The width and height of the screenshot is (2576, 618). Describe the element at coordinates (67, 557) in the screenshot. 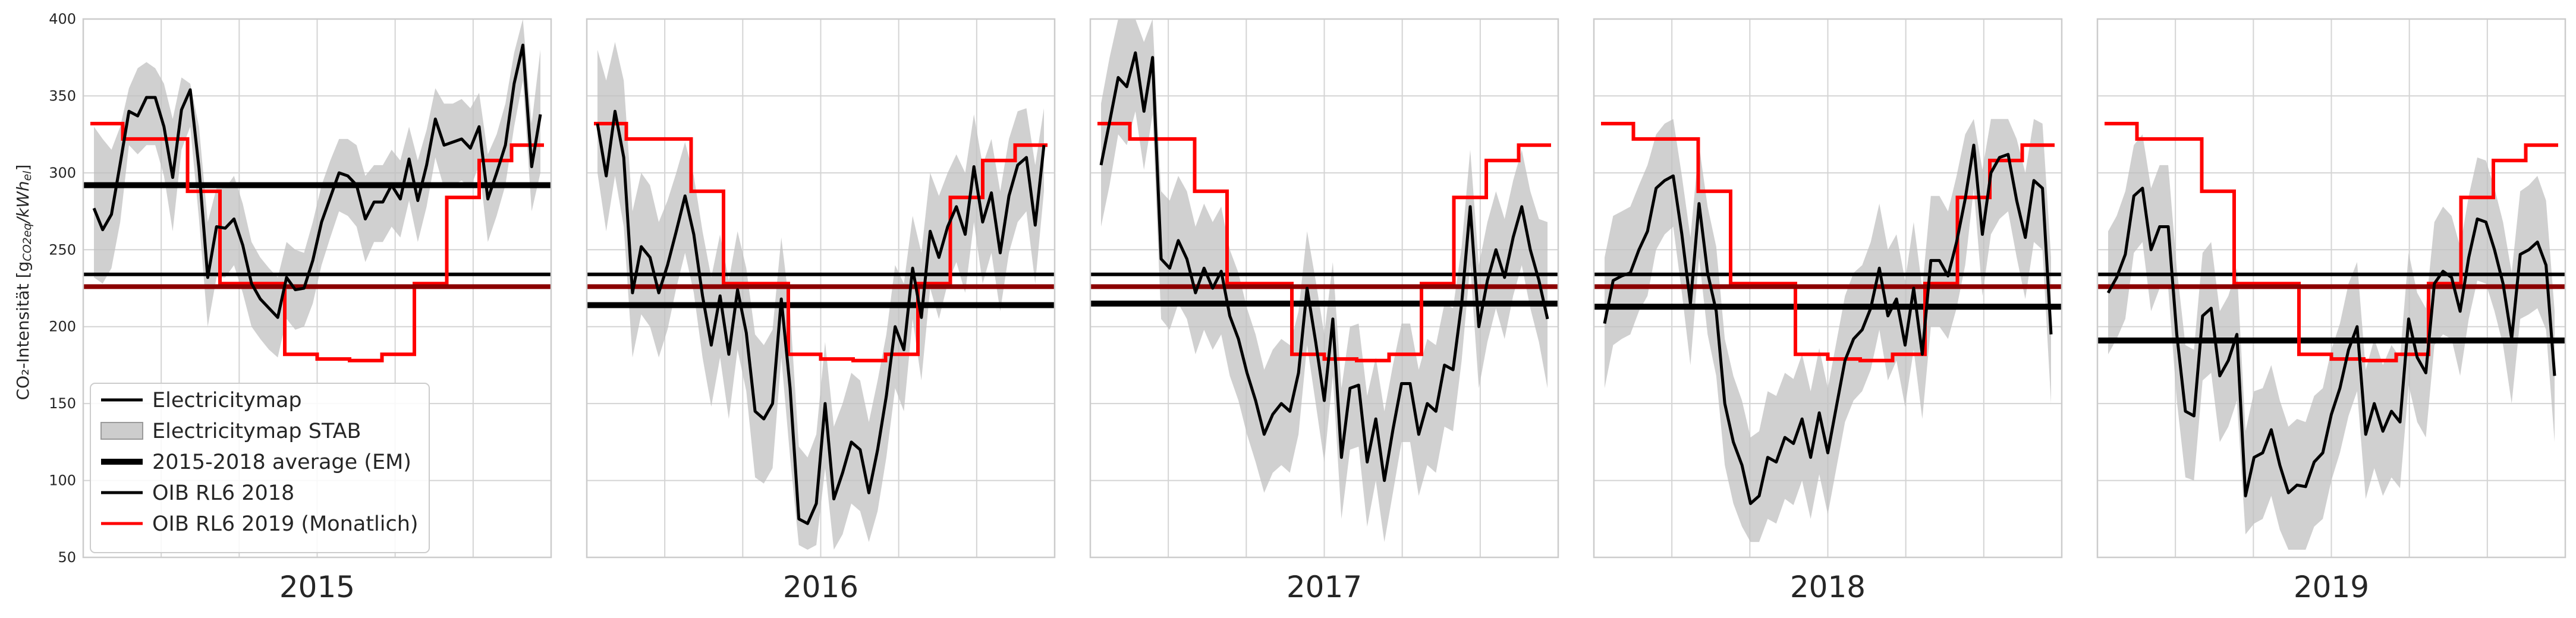

I see `y-tick-label: 50` at that location.